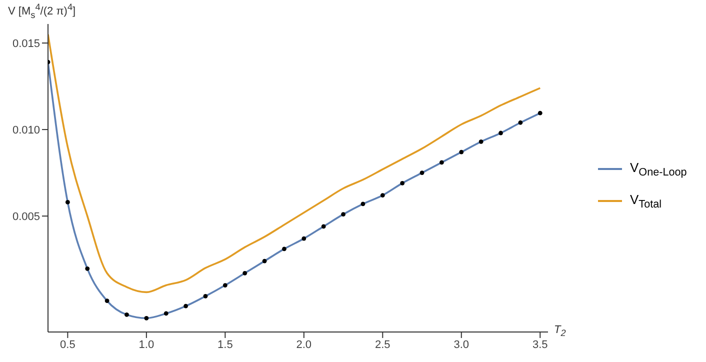 Image resolution: width=706 pixels, height=362 pixels. I want to click on x-tick-label: 3.5, so click(540, 344).